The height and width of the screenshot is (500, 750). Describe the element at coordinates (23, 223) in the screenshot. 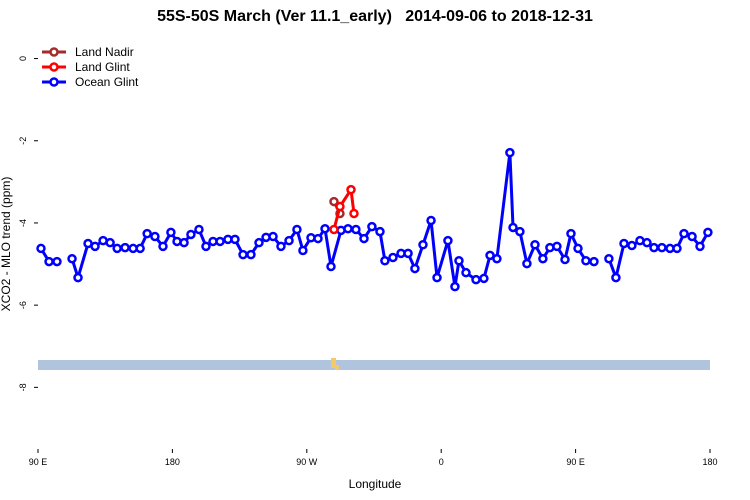

I see `y-tick-label: -4` at that location.